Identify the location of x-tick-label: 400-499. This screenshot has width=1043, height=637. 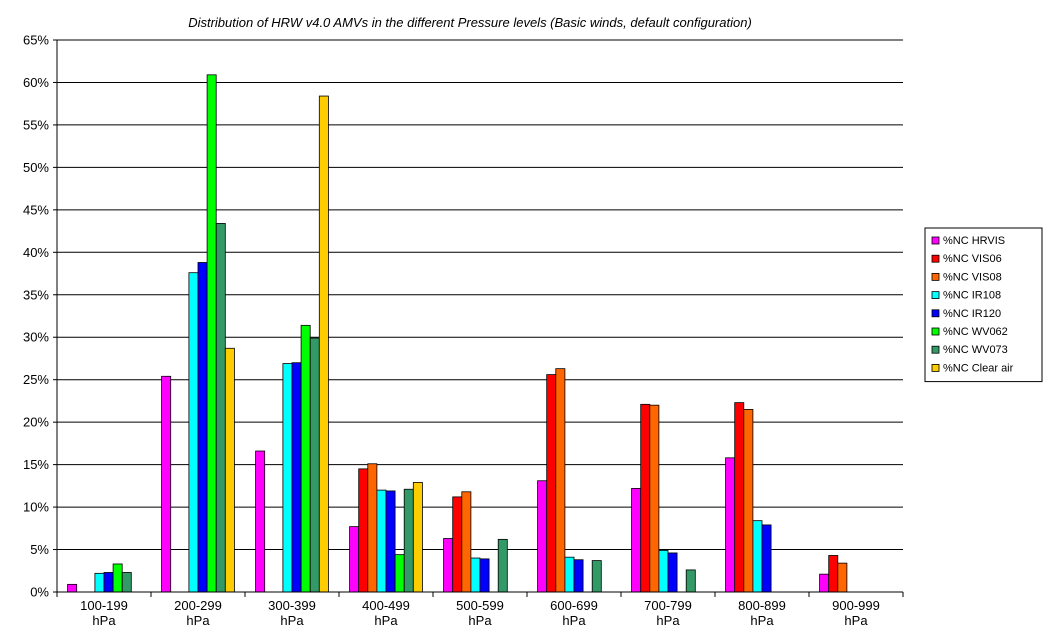
(386, 605).